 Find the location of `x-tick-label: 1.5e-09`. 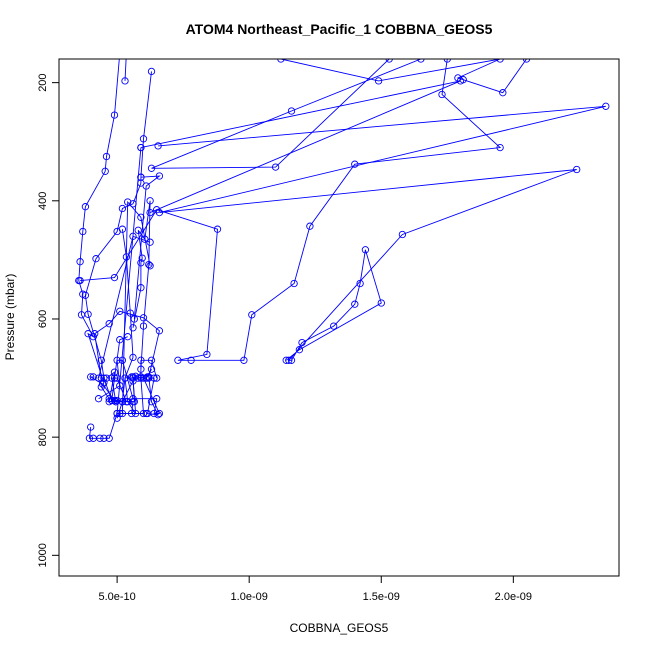

x-tick-label: 1.5e-09 is located at coordinates (381, 597).